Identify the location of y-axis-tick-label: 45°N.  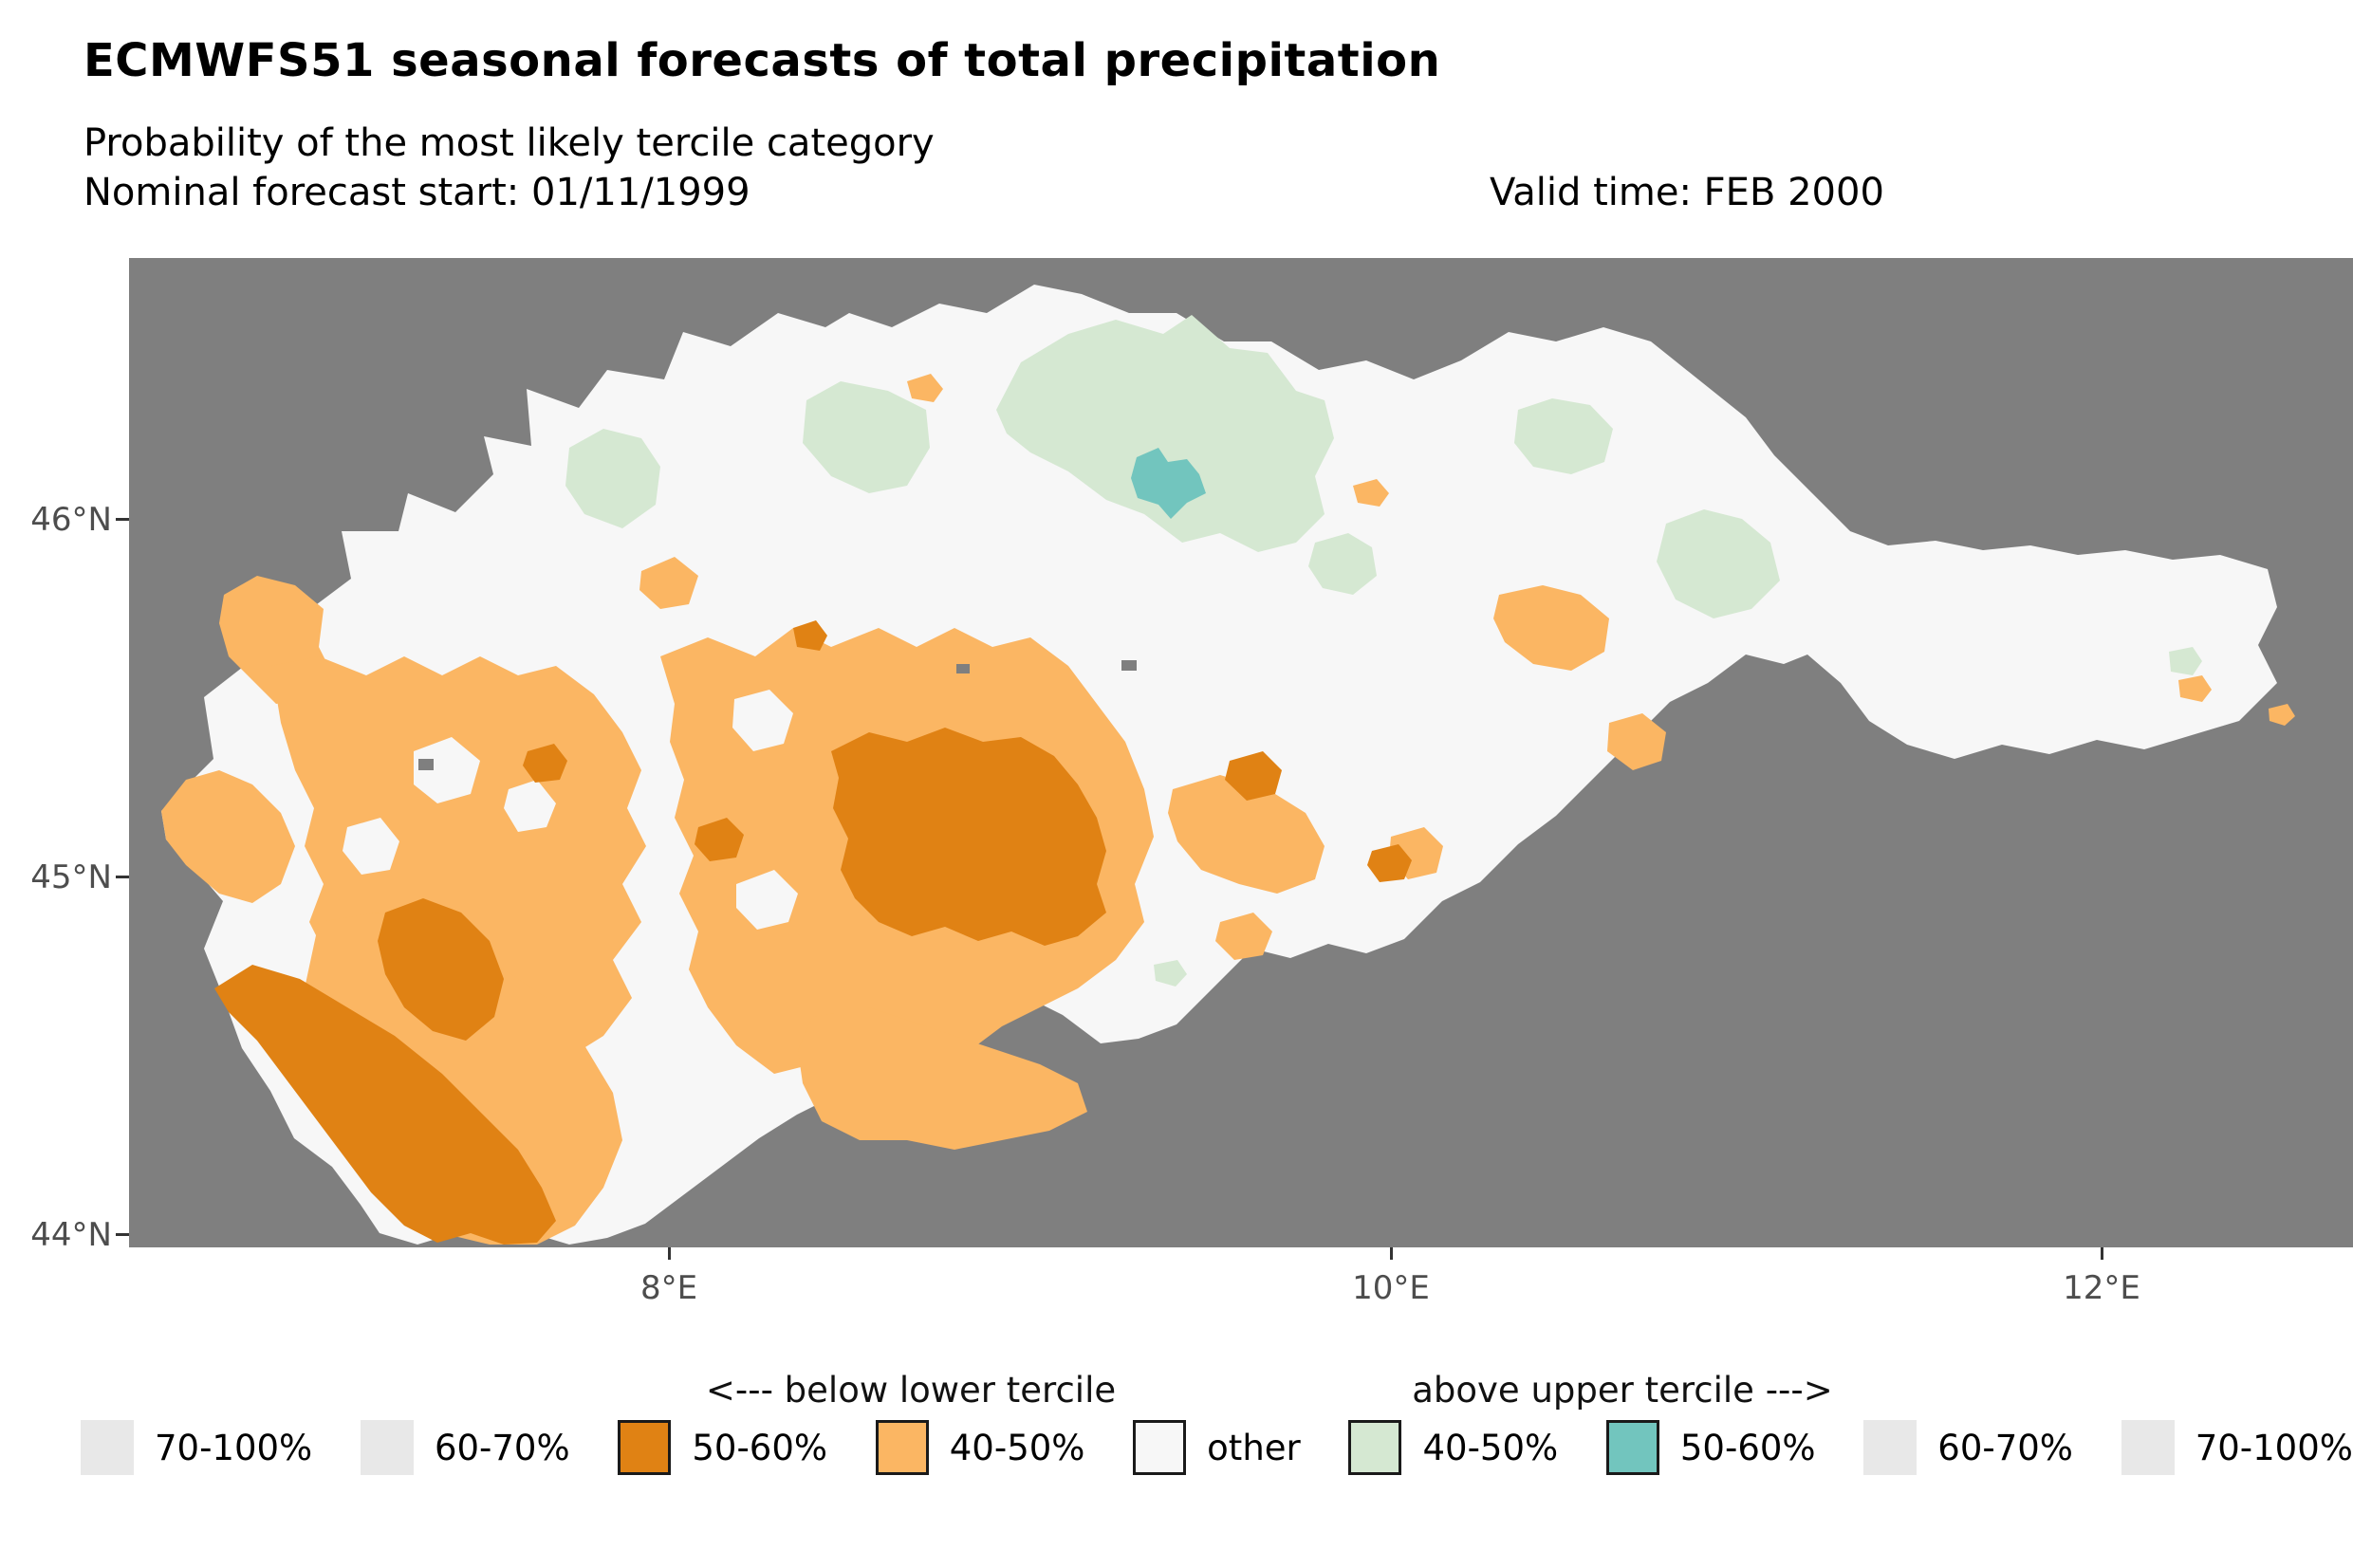
(71, 877).